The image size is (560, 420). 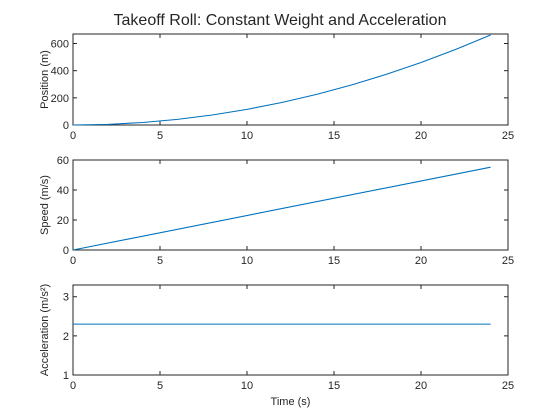 What do you see at coordinates (66, 376) in the screenshot?
I see `y-tick-label: 1` at bounding box center [66, 376].